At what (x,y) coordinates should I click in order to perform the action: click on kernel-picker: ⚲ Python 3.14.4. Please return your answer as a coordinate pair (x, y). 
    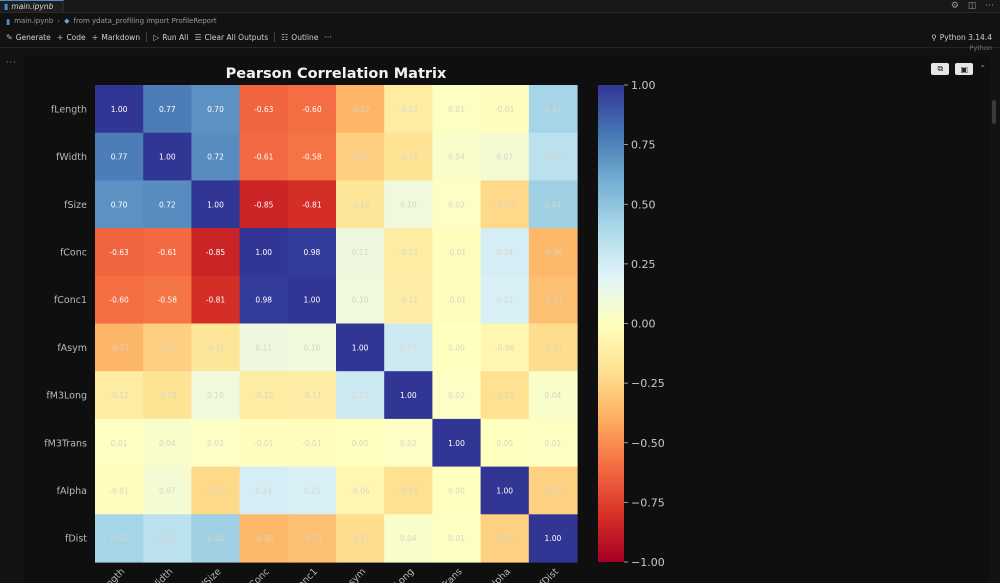
    Looking at the image, I should click on (961, 37).